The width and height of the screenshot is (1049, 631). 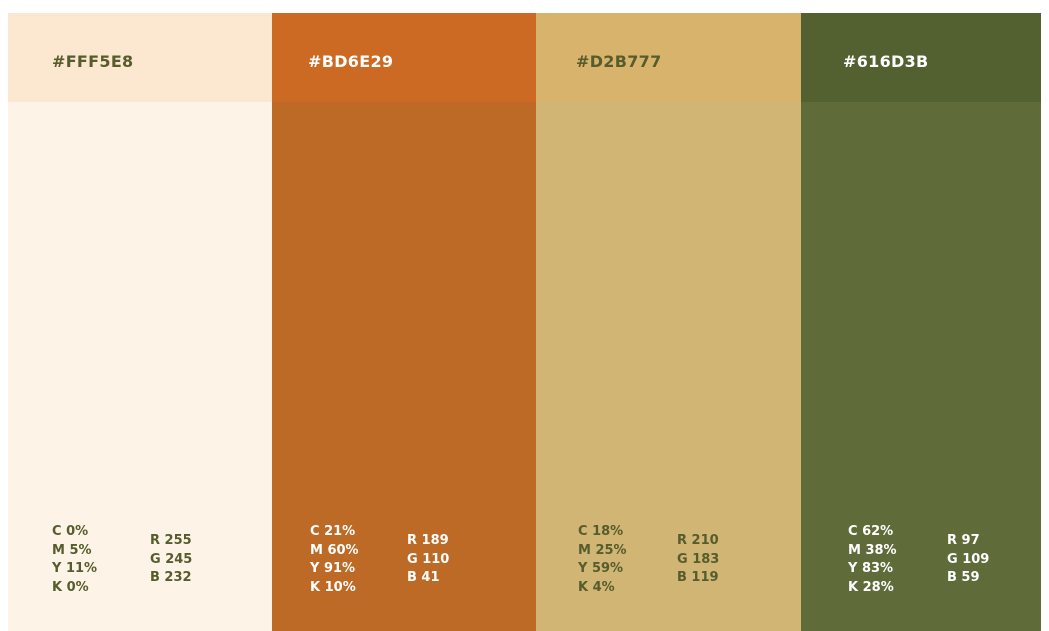 What do you see at coordinates (886, 61) in the screenshot?
I see `hex-code: #616D3B` at bounding box center [886, 61].